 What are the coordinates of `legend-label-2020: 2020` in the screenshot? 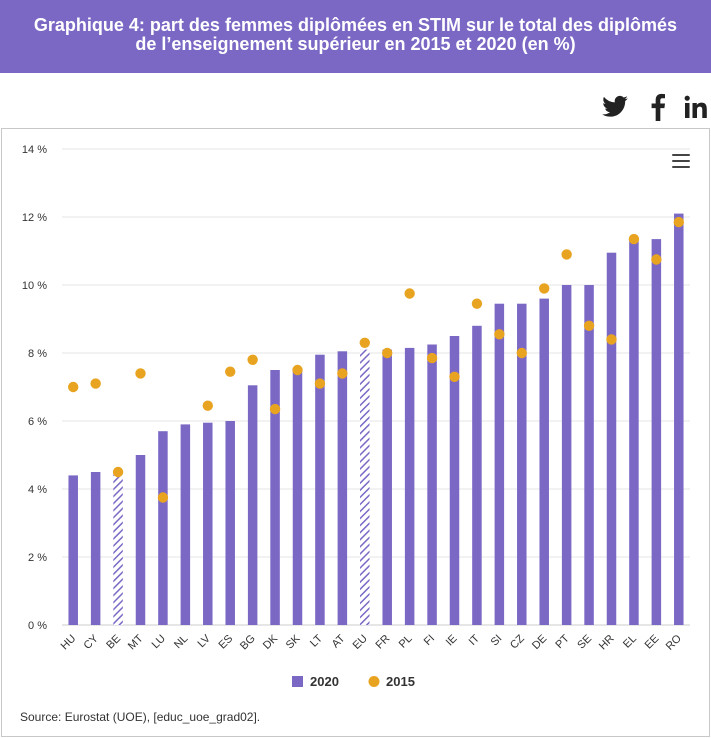 It's located at (324, 681).